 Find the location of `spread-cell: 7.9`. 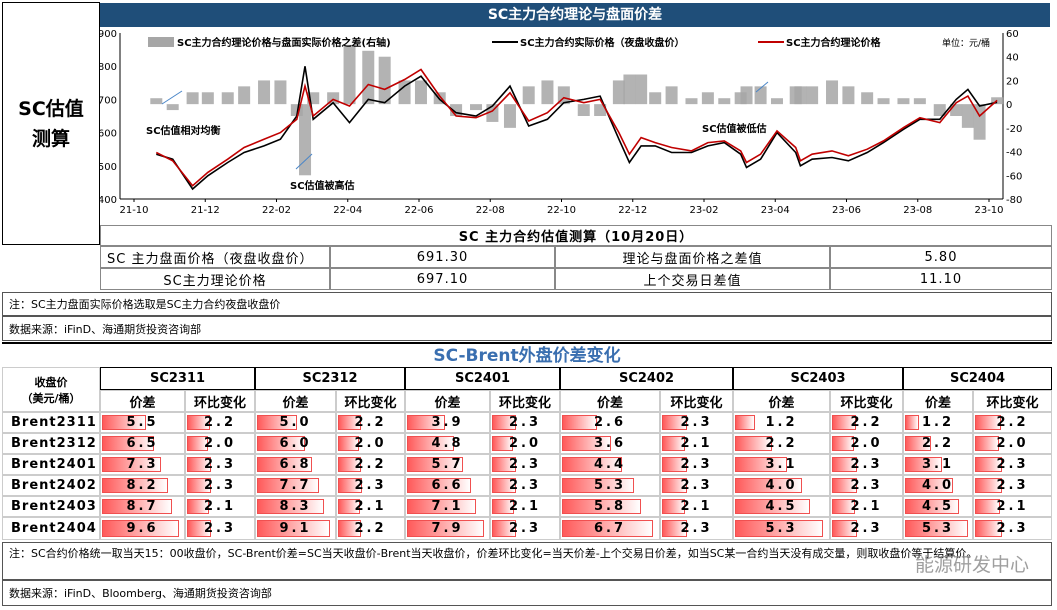

spread-cell: 7.9 is located at coordinates (447, 528).